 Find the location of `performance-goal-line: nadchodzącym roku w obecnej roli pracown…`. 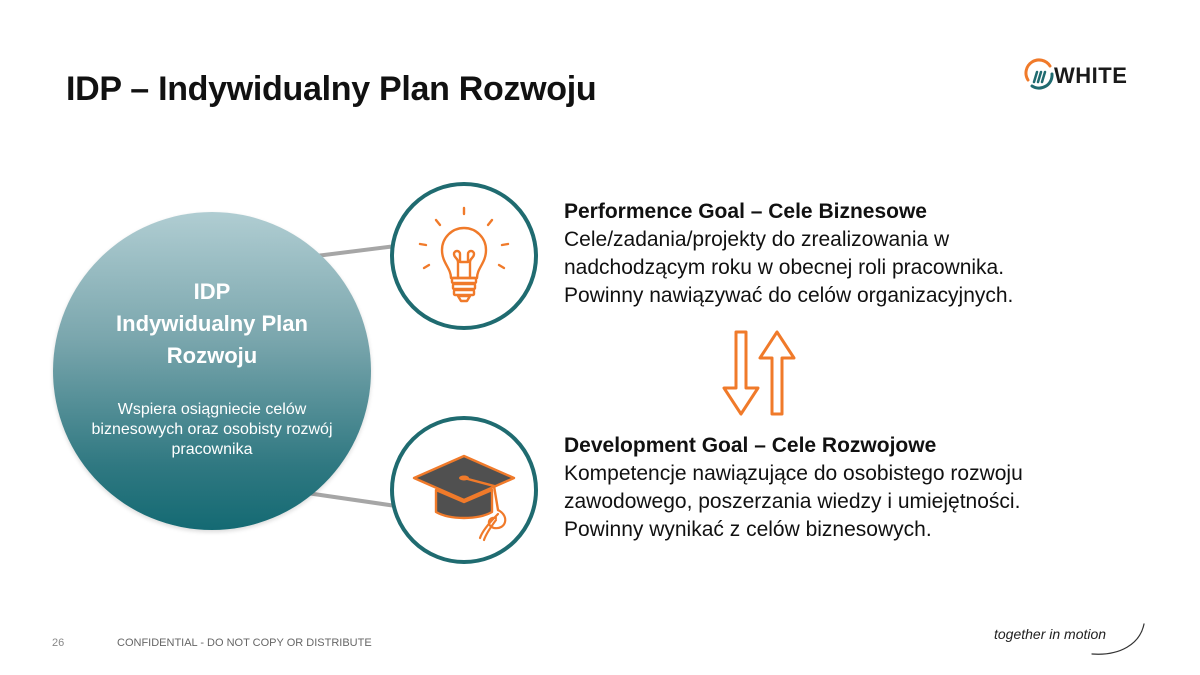

performance-goal-line: nadchodzącym roku w obecnej roli pracown… is located at coordinates (784, 267).